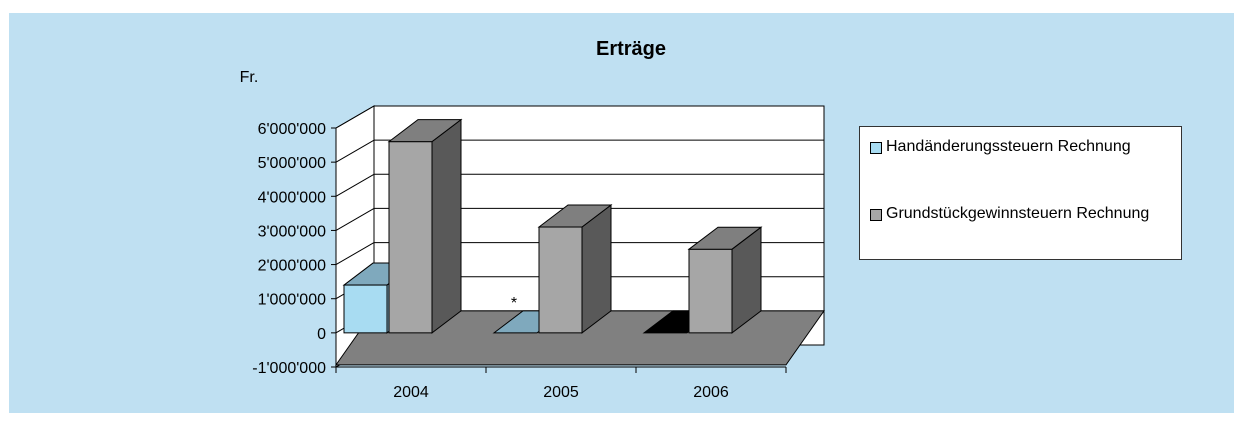 The image size is (1243, 424). What do you see at coordinates (249, 77) in the screenshot?
I see `y-axis-label: Fr.` at bounding box center [249, 77].